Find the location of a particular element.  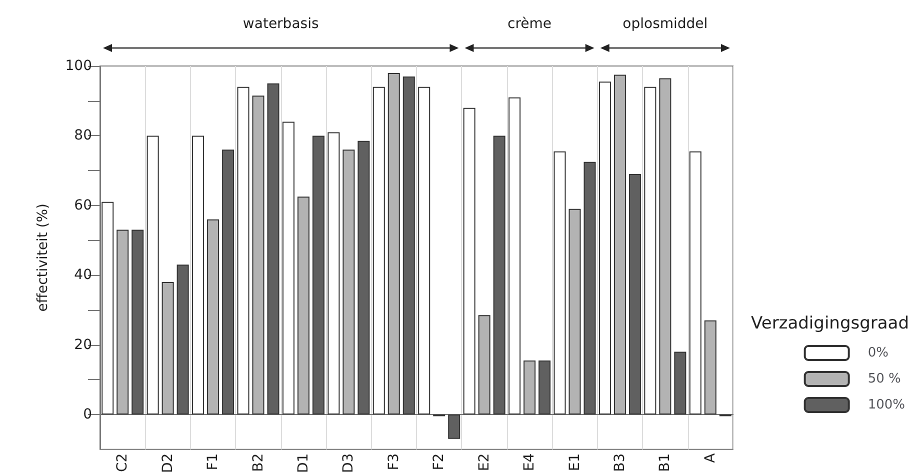

legend-title: Verzadigingsgraad is located at coordinates (830, 324).